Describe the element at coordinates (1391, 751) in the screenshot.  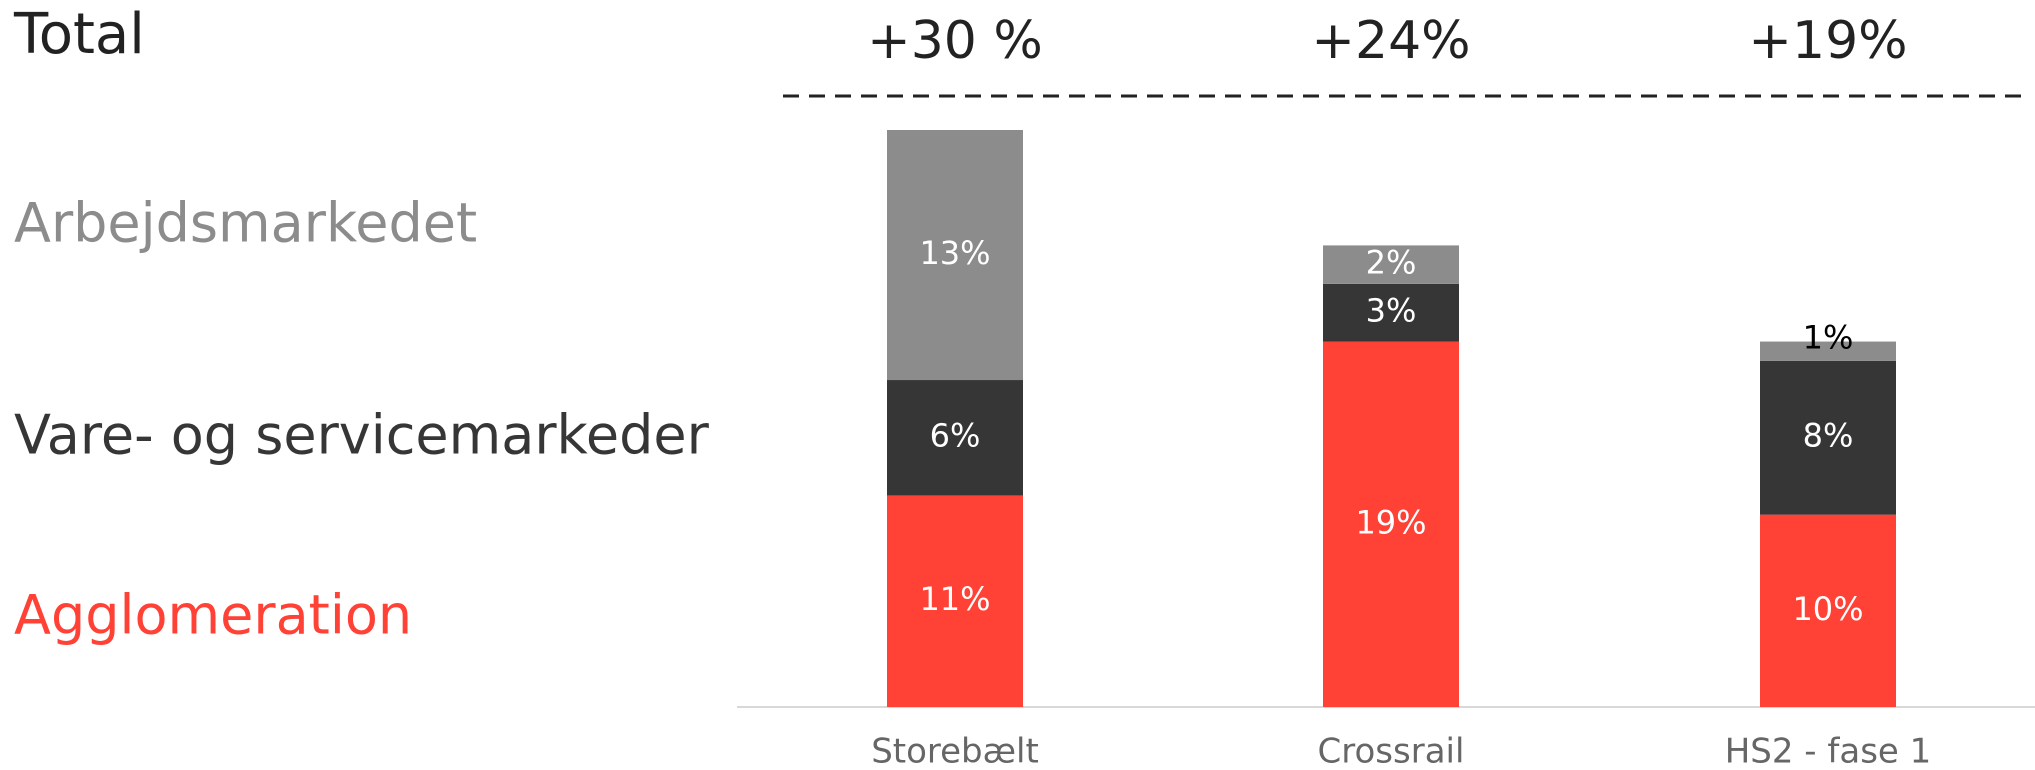
I see `x-tick-label: Crossrail` at that location.